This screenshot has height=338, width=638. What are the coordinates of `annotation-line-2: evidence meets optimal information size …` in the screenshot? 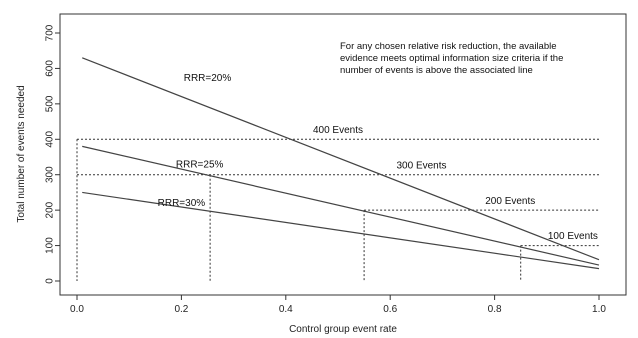 It's located at (451, 58).